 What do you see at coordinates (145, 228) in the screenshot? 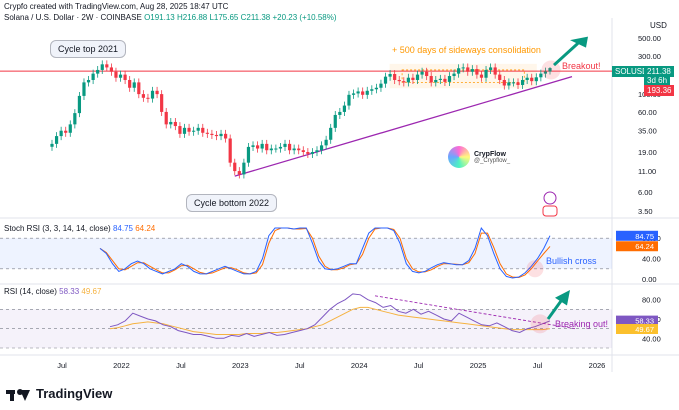
I see `stoch-d-value: 64.24` at bounding box center [145, 228].